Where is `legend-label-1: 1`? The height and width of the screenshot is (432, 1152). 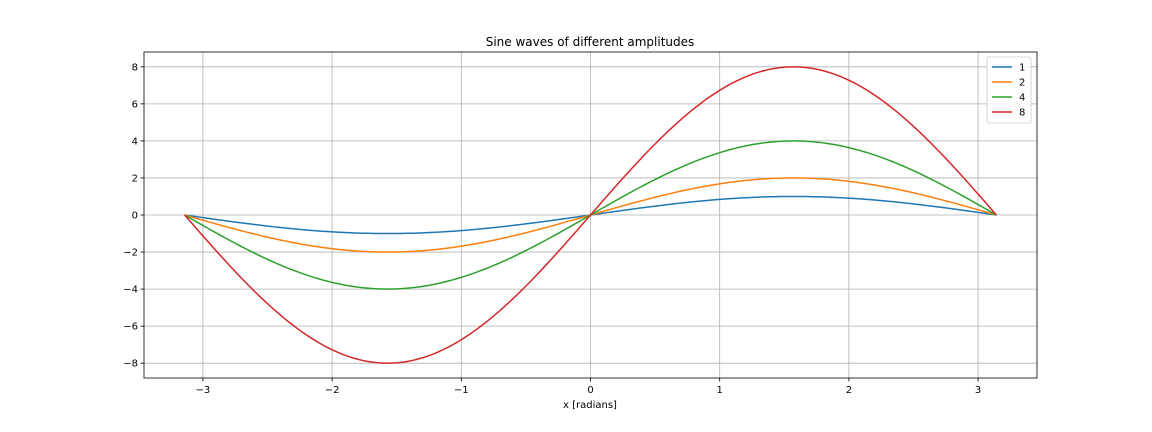
legend-label-1: 1 is located at coordinates (1022, 68).